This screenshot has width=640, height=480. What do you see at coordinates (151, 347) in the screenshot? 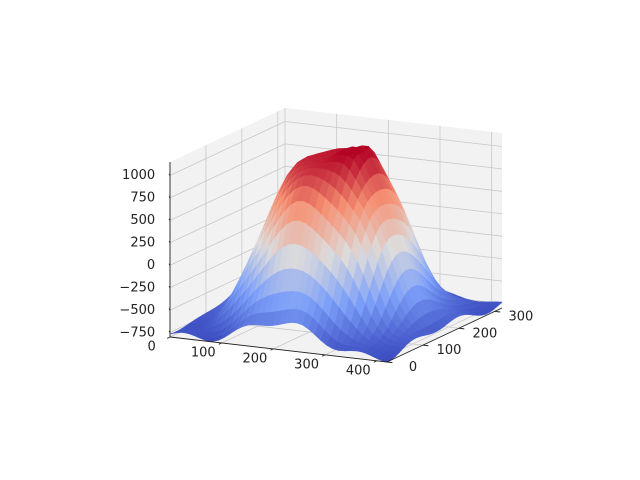
I see `x-tick-label: 0` at bounding box center [151, 347].